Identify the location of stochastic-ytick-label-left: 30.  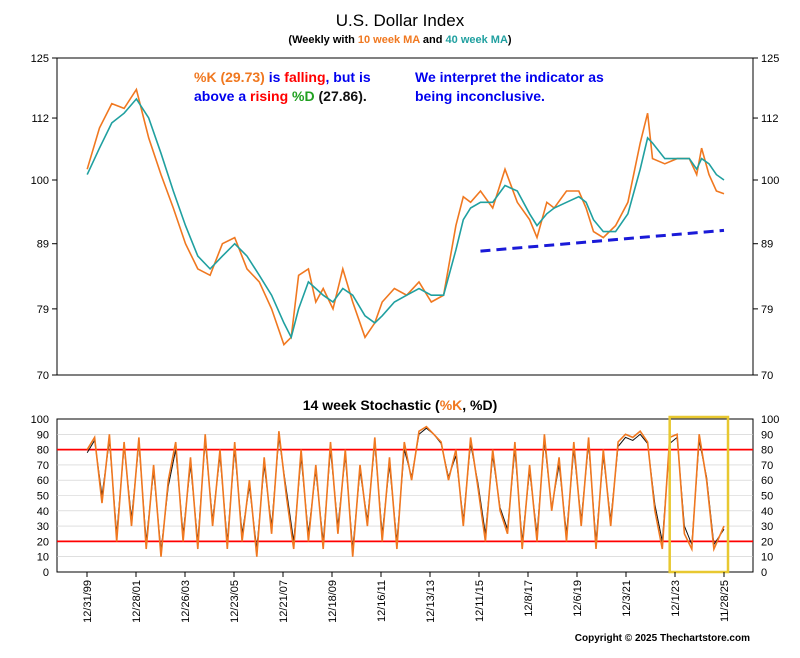
(43, 527).